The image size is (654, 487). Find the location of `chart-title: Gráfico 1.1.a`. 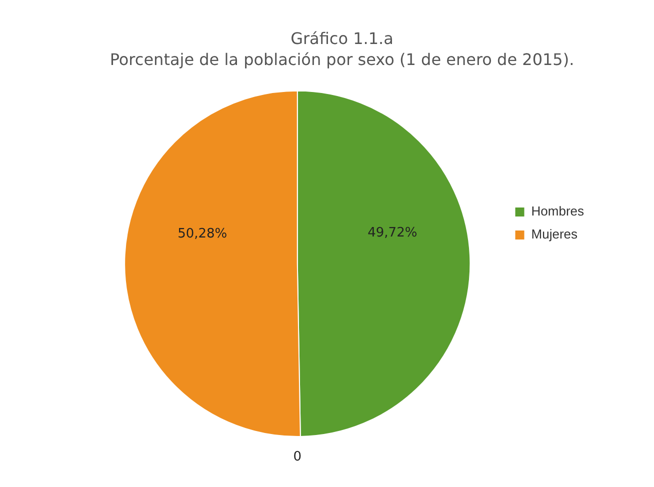

chart-title: Gráfico 1.1.a is located at coordinates (342, 38).